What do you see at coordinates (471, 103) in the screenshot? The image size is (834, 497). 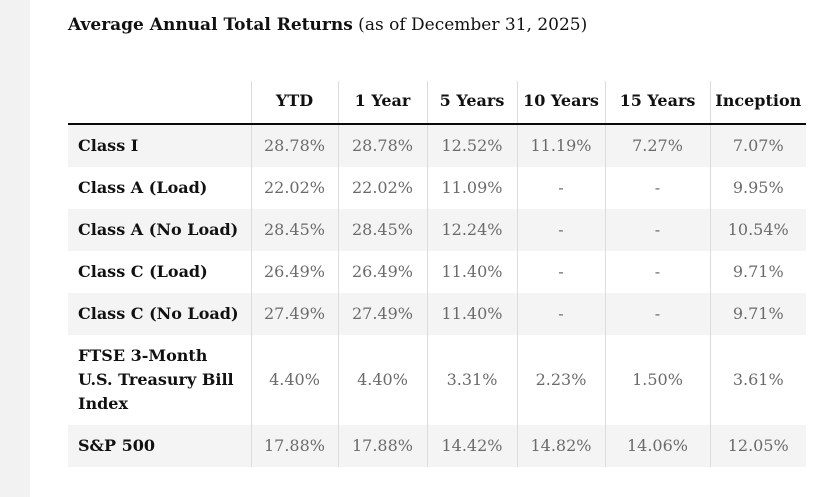 I see `column-header: 5 Years` at bounding box center [471, 103].